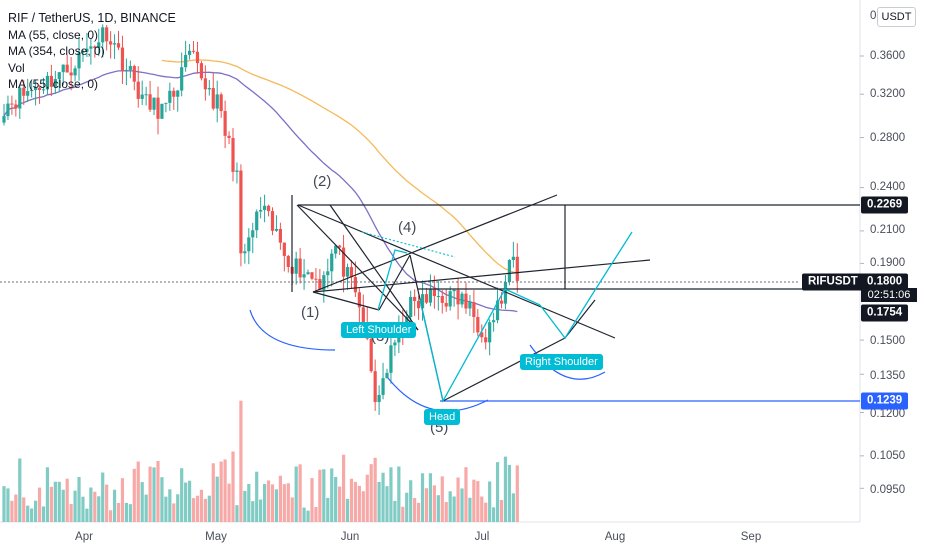 This screenshot has width=932, height=550. What do you see at coordinates (310, 312) in the screenshot?
I see `wave-label-1: (1)` at bounding box center [310, 312].